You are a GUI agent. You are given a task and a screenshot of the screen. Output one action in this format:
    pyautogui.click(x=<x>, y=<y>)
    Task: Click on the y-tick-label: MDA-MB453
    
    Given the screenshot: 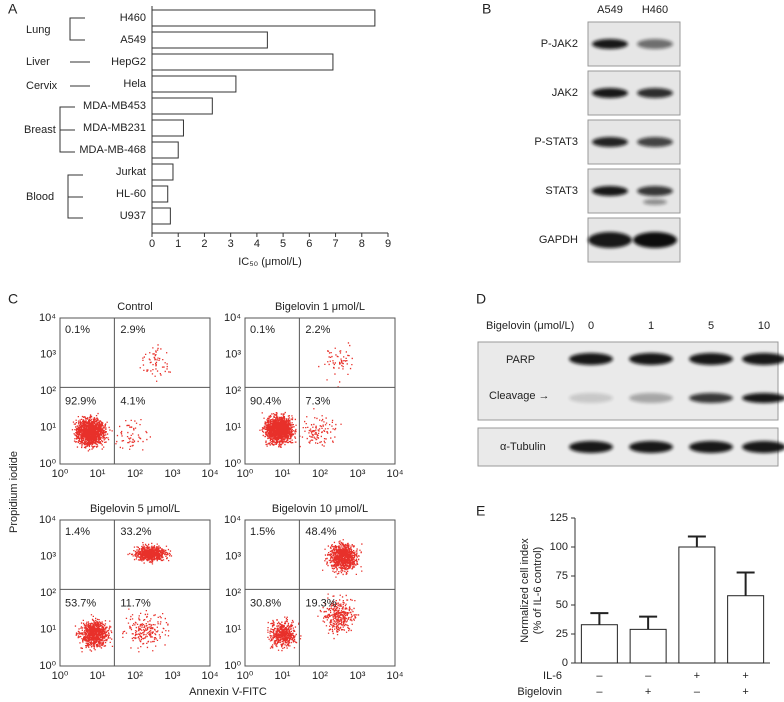 What is the action you would take?
    pyautogui.click(x=114, y=106)
    